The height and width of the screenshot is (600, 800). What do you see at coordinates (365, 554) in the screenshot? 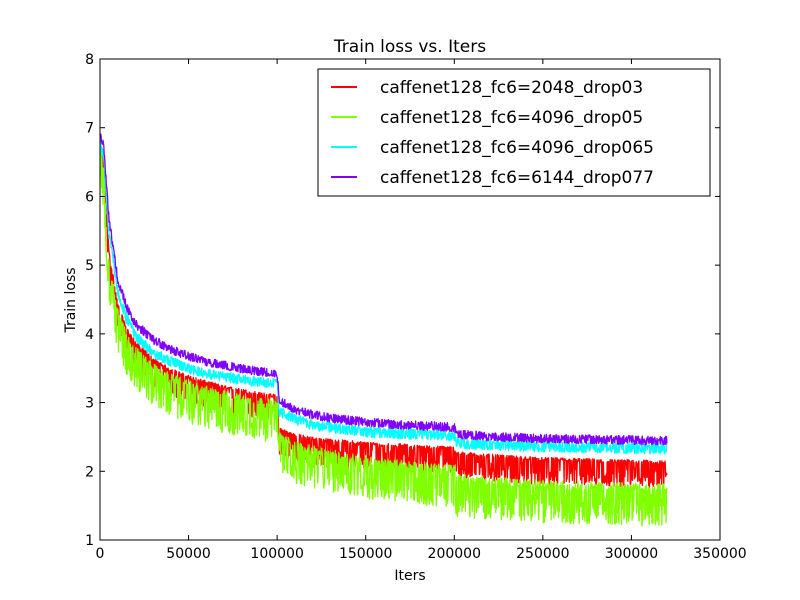
I see `x-tick-label: 150000` at bounding box center [365, 554].